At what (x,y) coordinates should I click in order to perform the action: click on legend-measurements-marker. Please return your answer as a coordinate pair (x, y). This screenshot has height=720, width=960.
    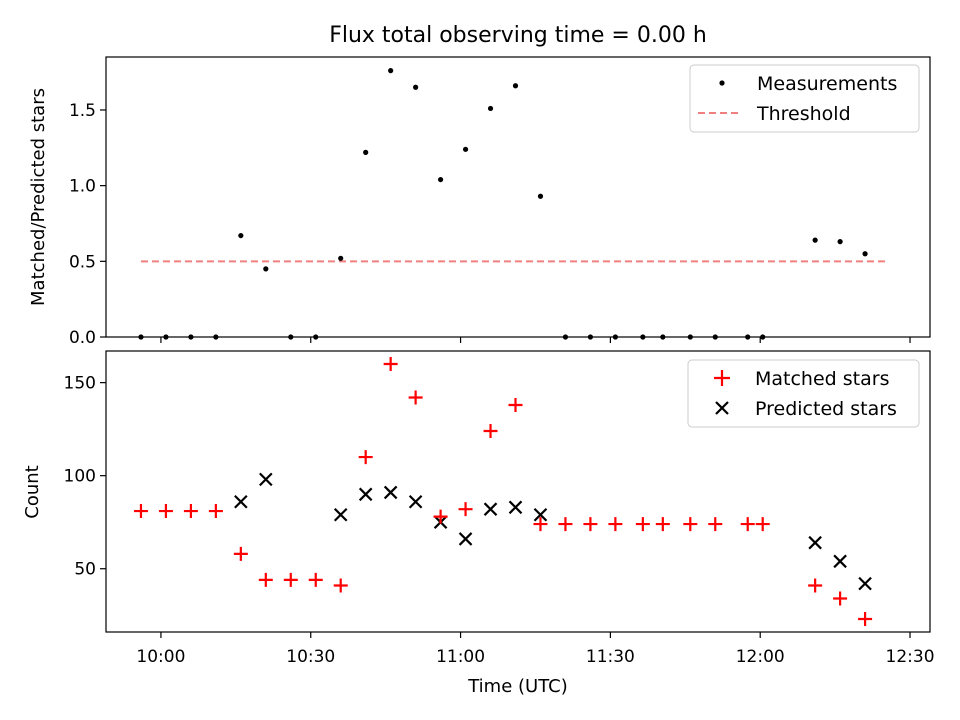
    Looking at the image, I should click on (722, 83).